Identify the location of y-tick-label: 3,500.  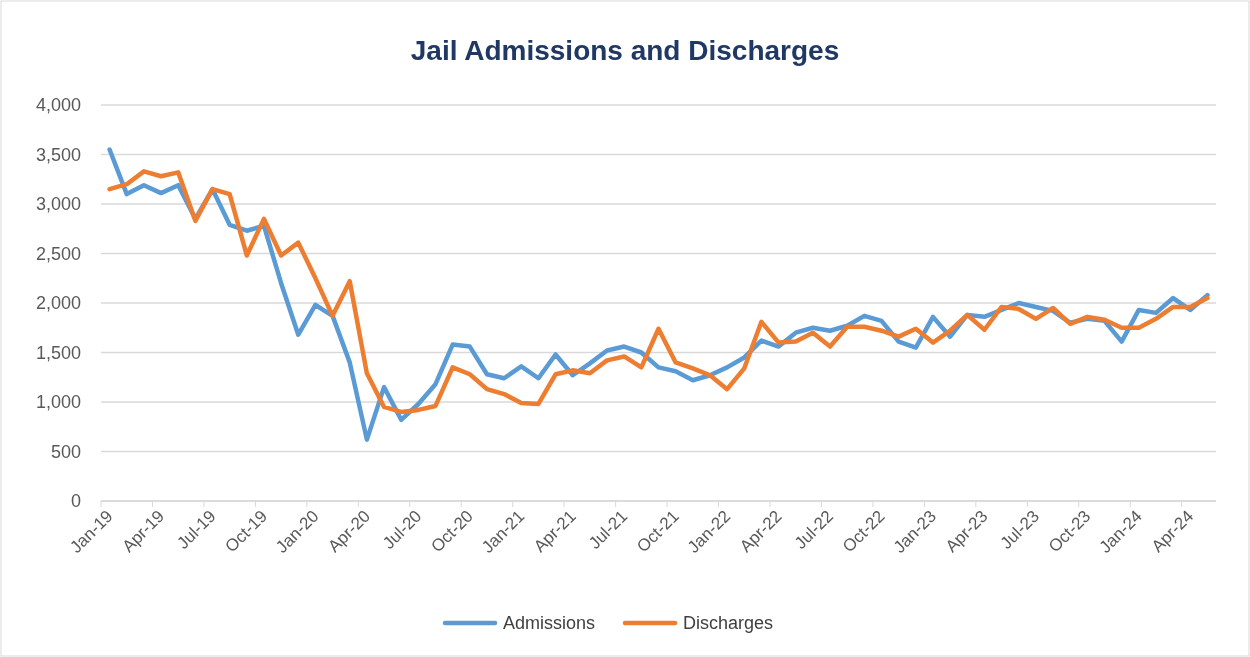
(58, 154).